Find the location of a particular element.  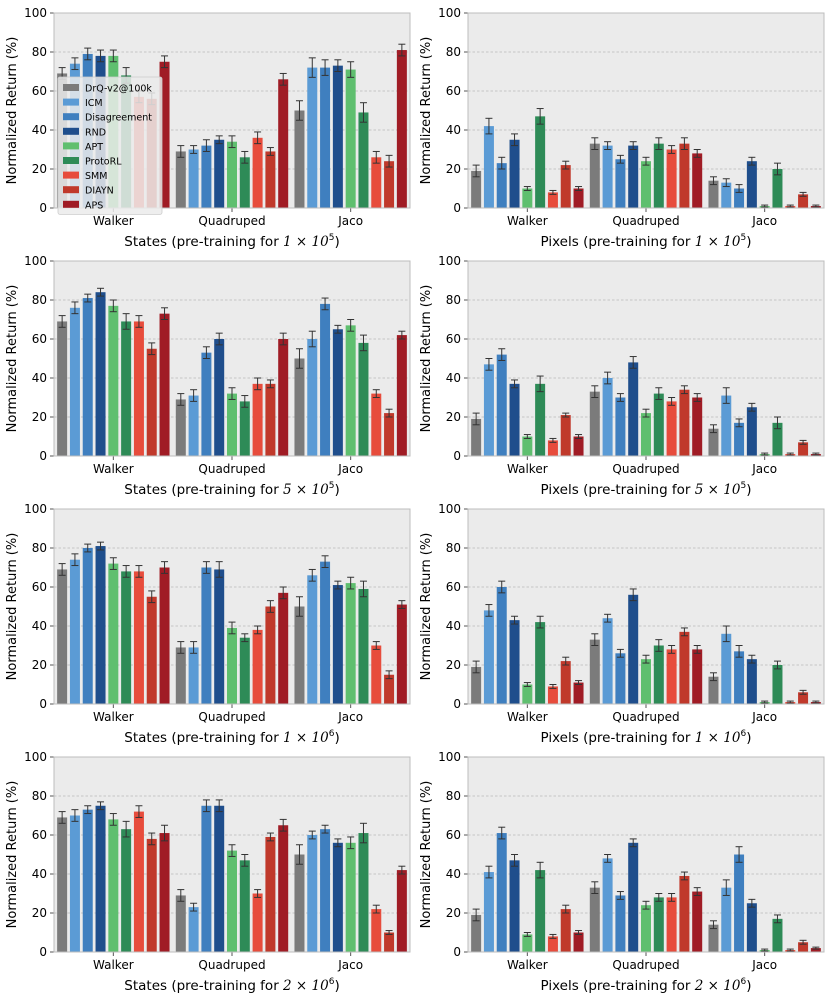

x-axis-label-exponent: 5 is located at coordinates (743, 486).